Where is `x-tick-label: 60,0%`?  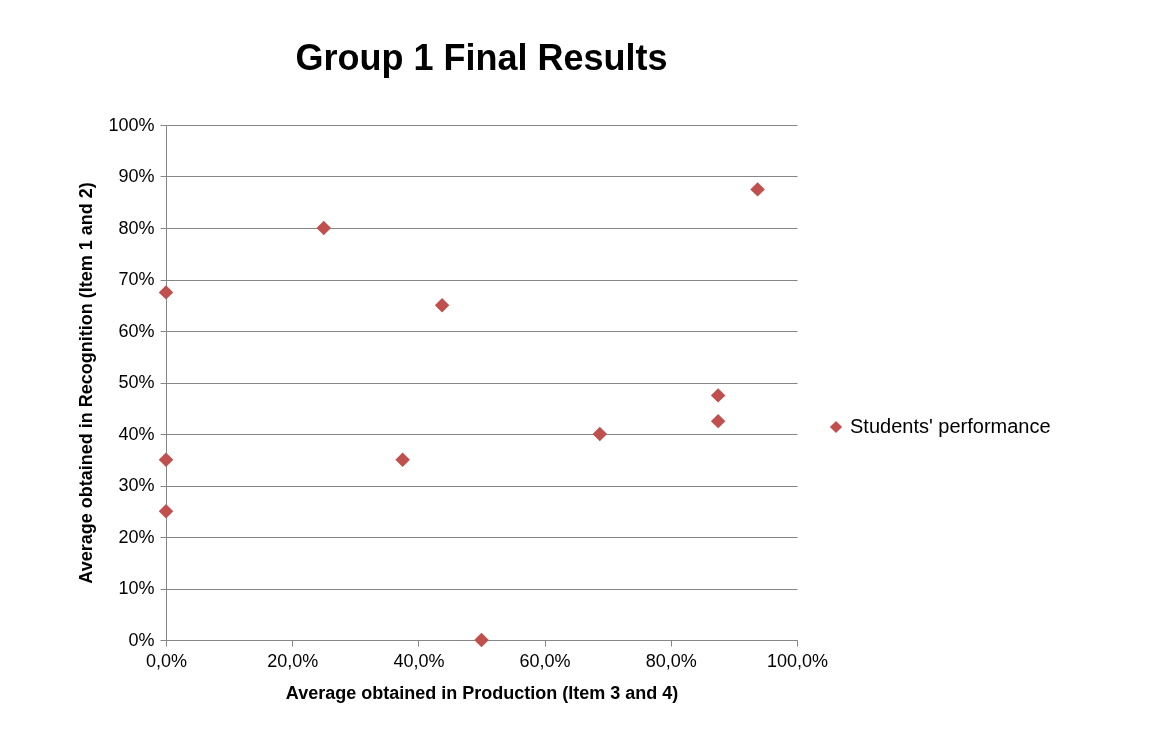 x-tick-label: 60,0% is located at coordinates (545, 660).